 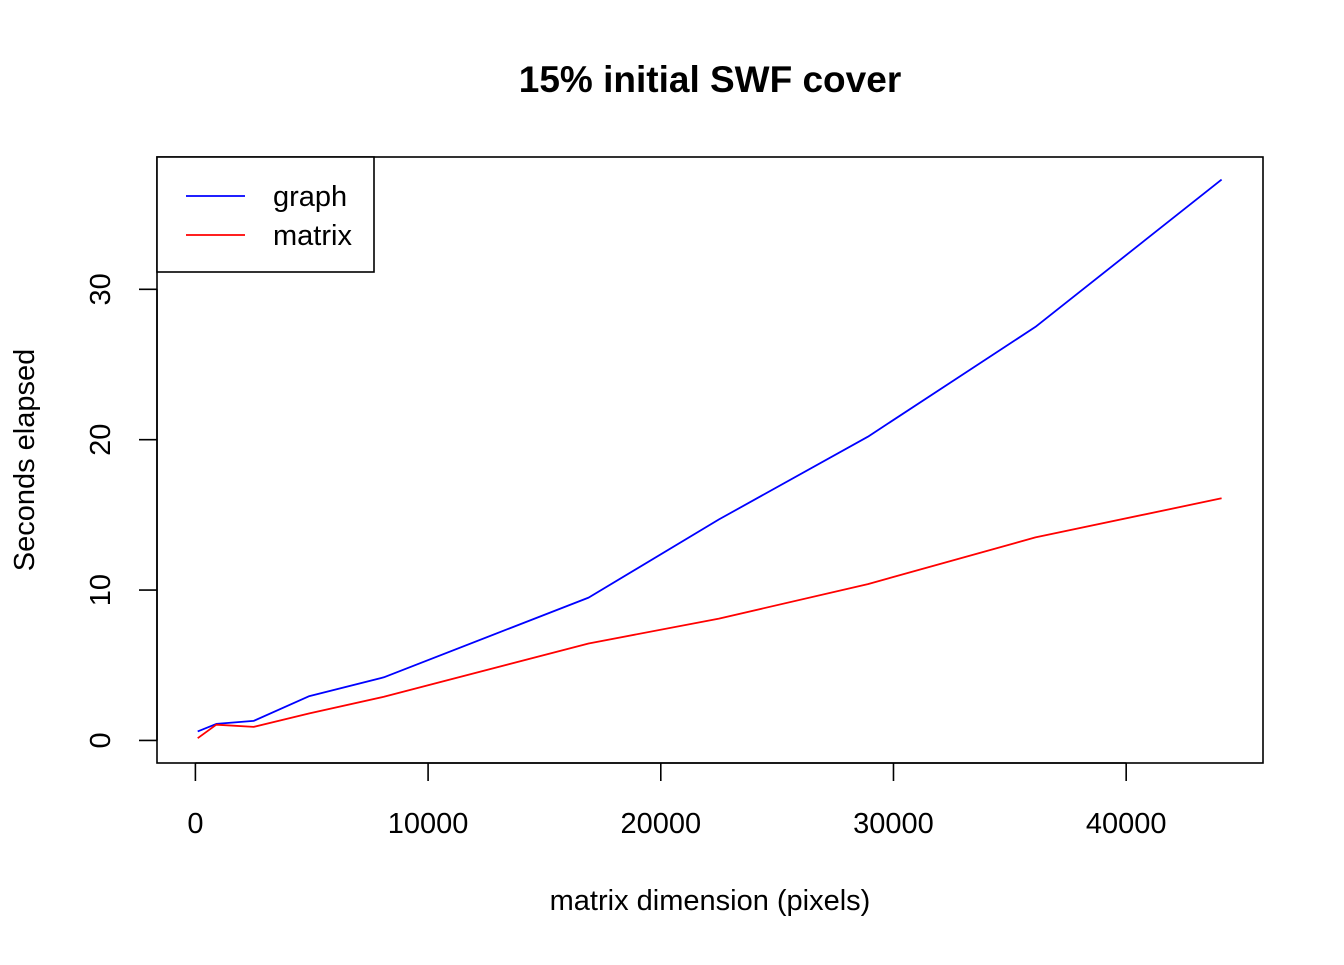 I want to click on x-tick-label: 20000, so click(x=660, y=824).